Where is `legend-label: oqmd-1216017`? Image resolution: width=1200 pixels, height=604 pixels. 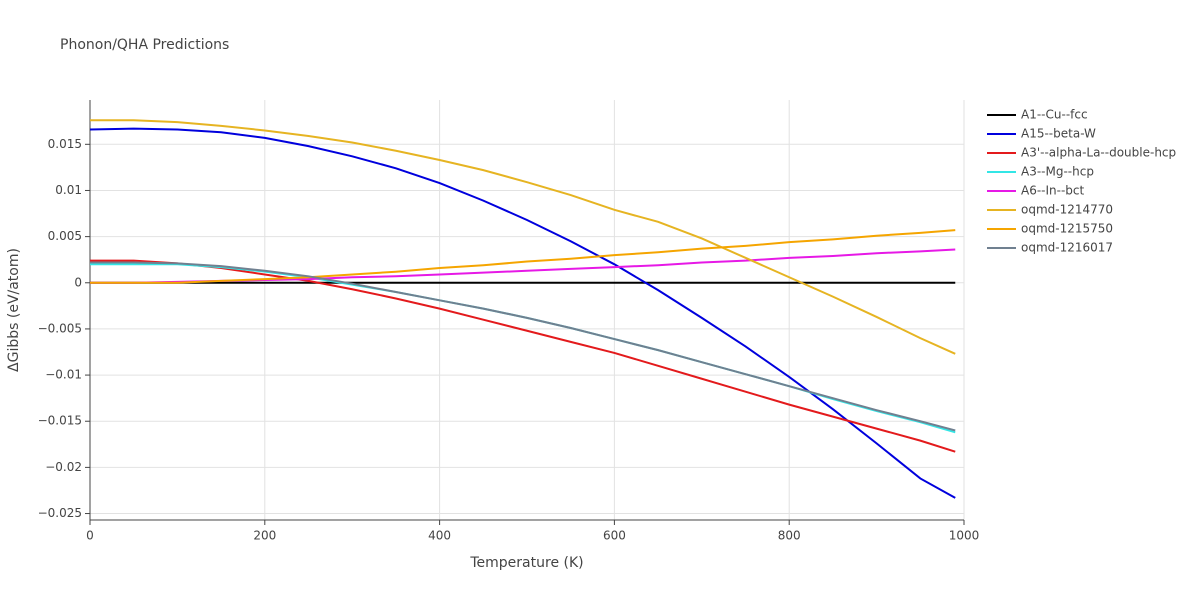
legend-label: oqmd-1216017 is located at coordinates (1067, 248).